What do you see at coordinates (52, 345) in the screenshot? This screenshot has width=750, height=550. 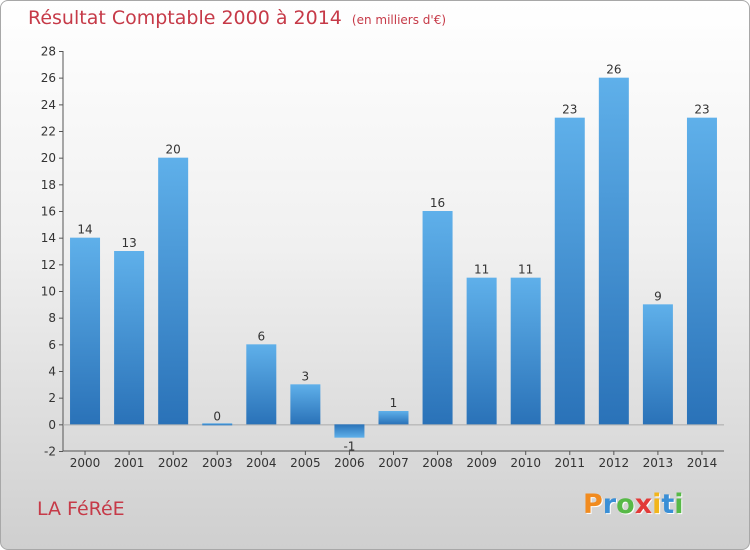 I see `y-tick-label: 6` at bounding box center [52, 345].